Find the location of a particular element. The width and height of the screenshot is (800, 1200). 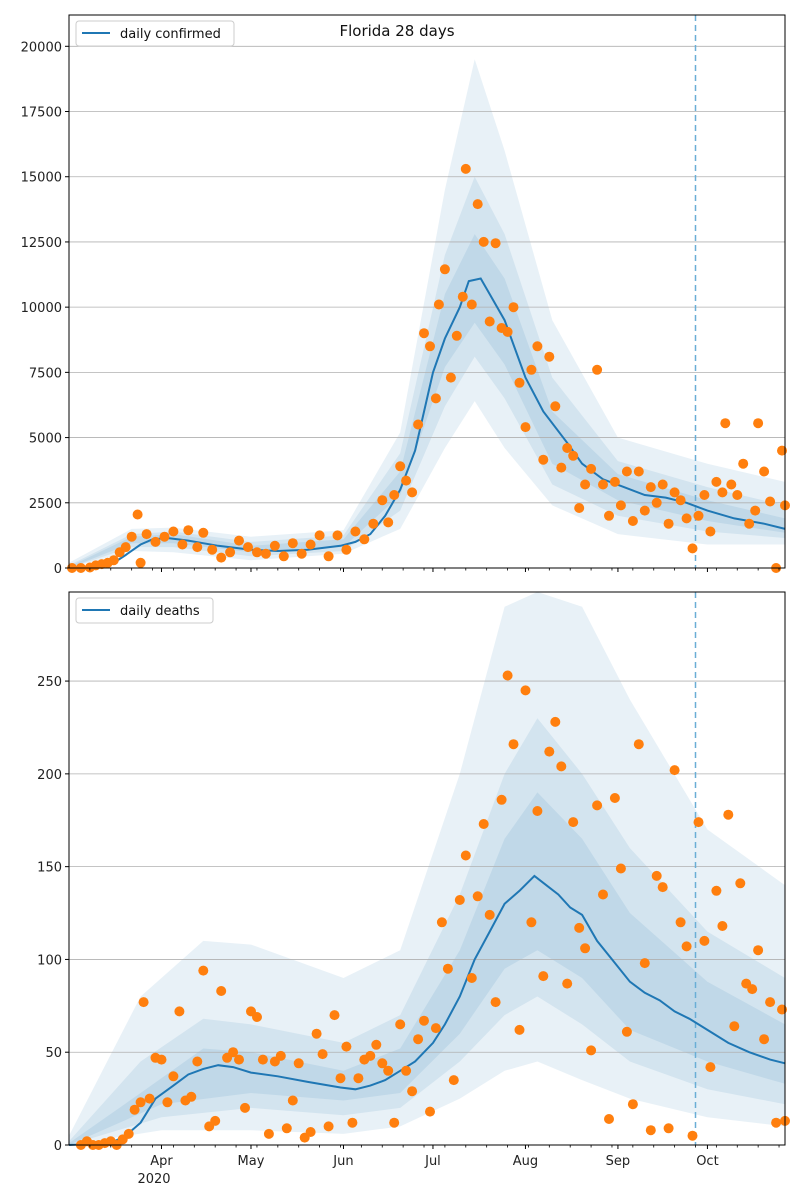

y-tick-label: 20000 is located at coordinates (41, 47).